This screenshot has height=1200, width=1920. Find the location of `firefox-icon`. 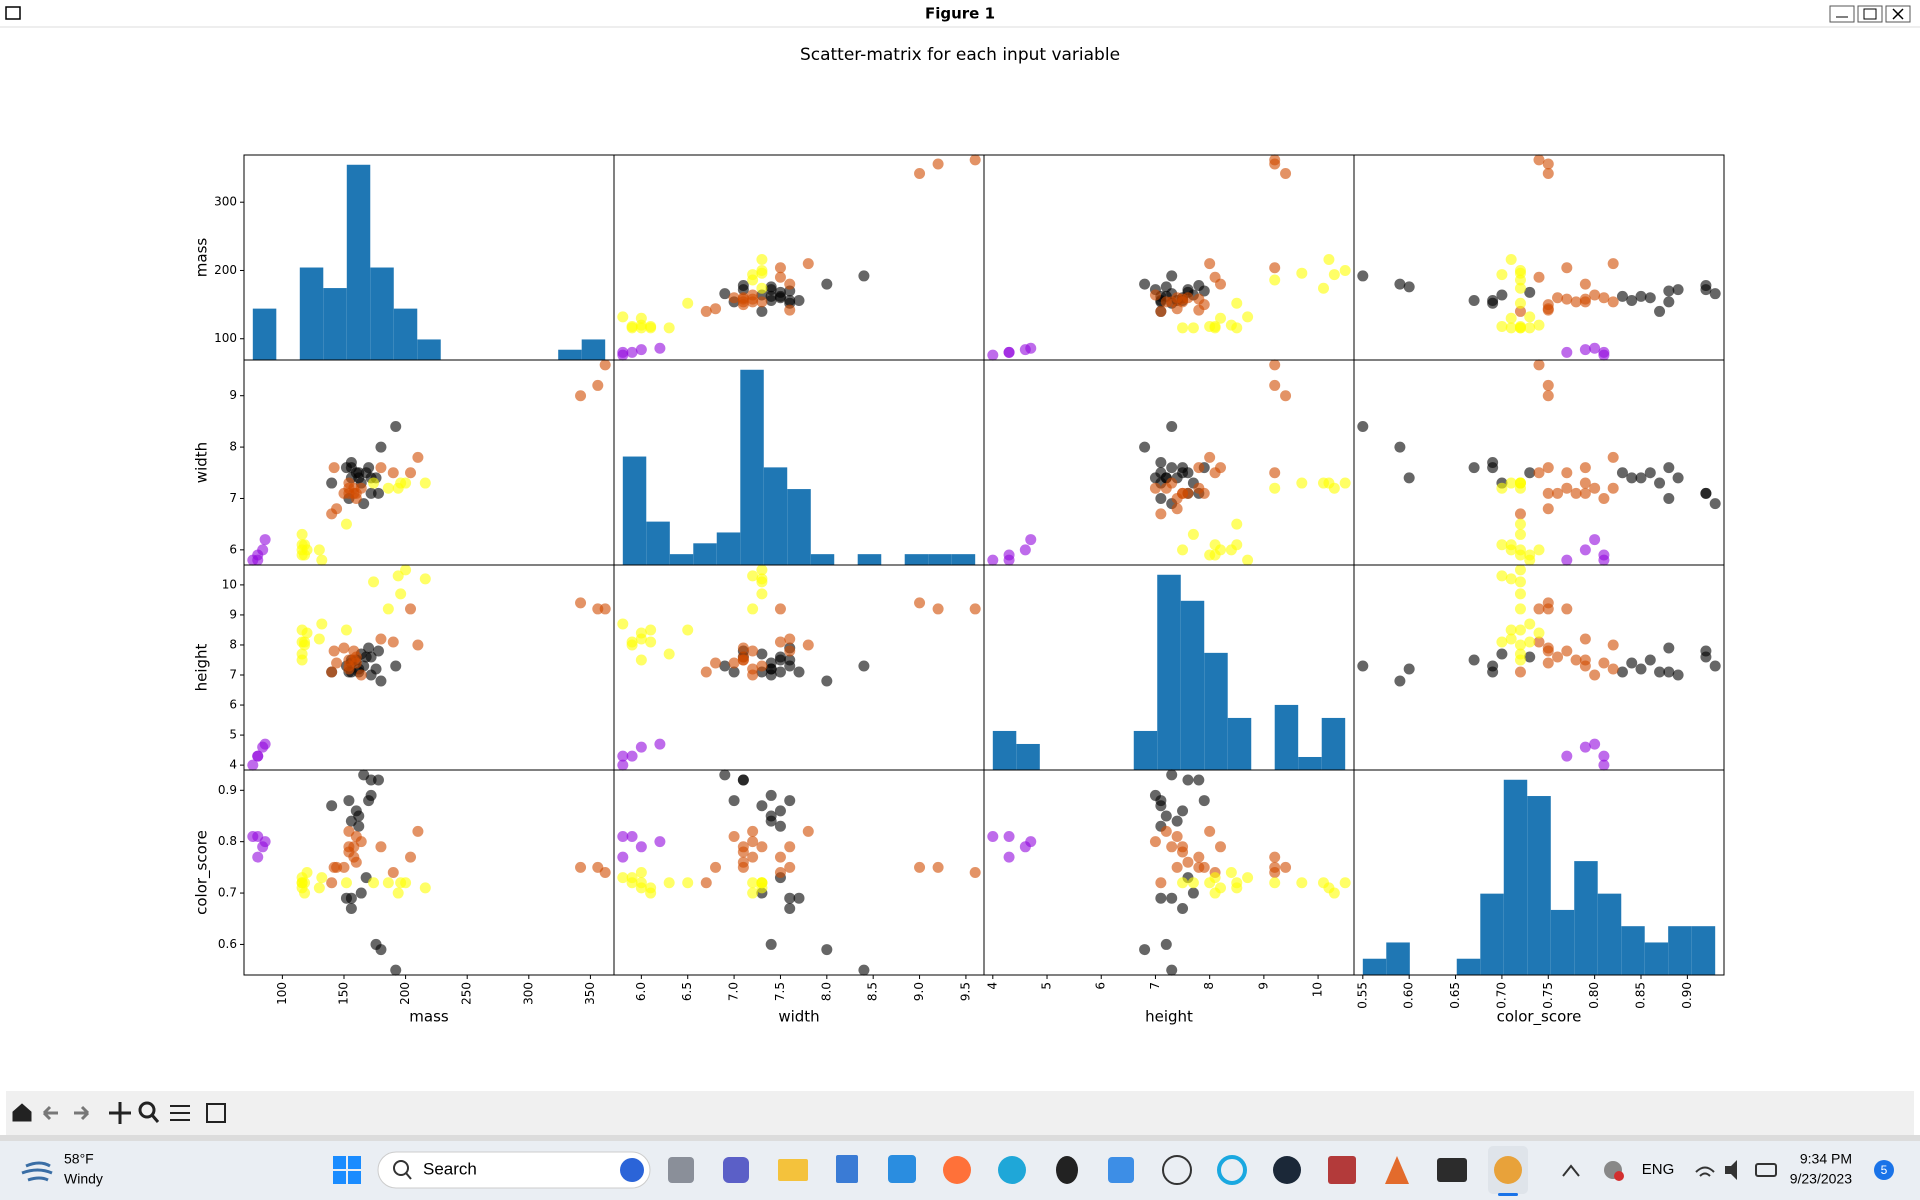

firefox-icon is located at coordinates (957, 1170).